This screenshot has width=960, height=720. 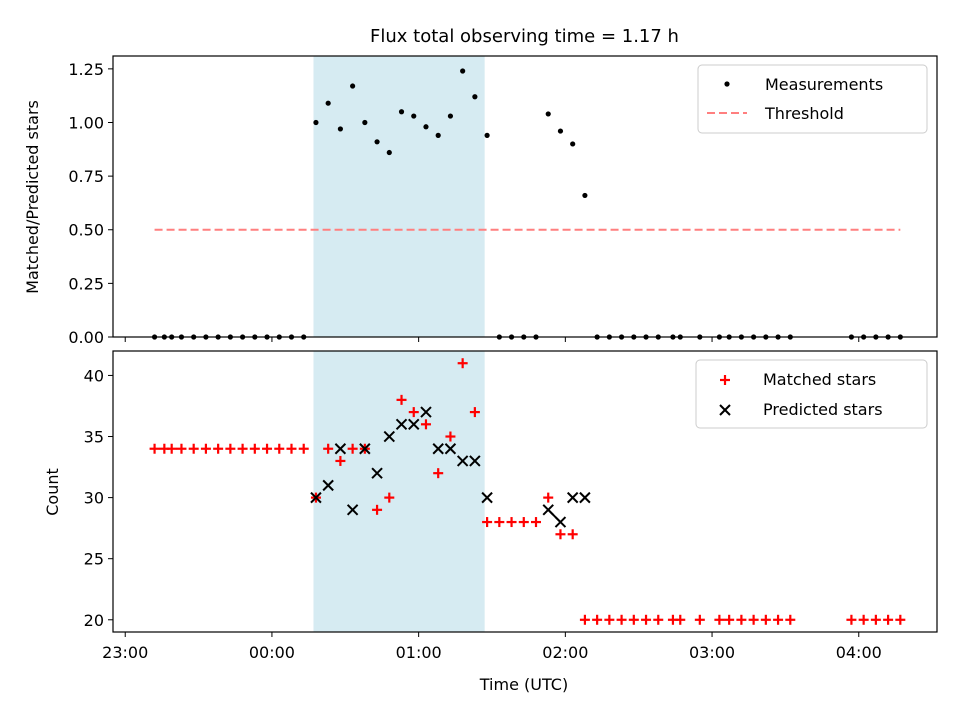 What do you see at coordinates (725, 380) in the screenshot?
I see `matched-legend-plus` at bounding box center [725, 380].